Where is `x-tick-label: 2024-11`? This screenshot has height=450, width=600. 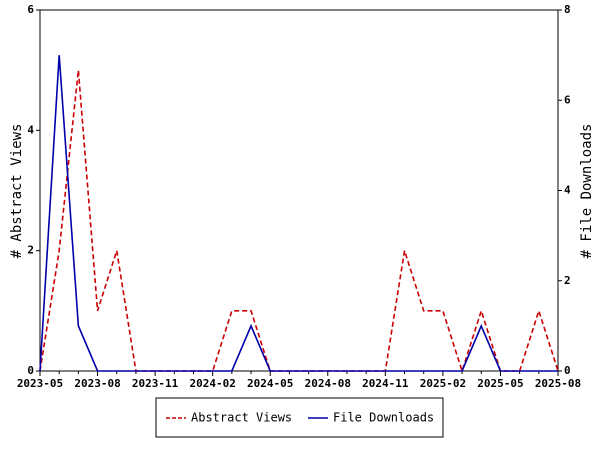 x-tick-label: 2024-11 is located at coordinates (385, 383).